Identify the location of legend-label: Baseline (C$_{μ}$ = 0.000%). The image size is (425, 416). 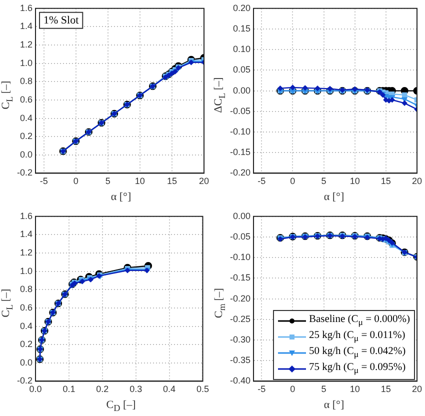
(359, 320).